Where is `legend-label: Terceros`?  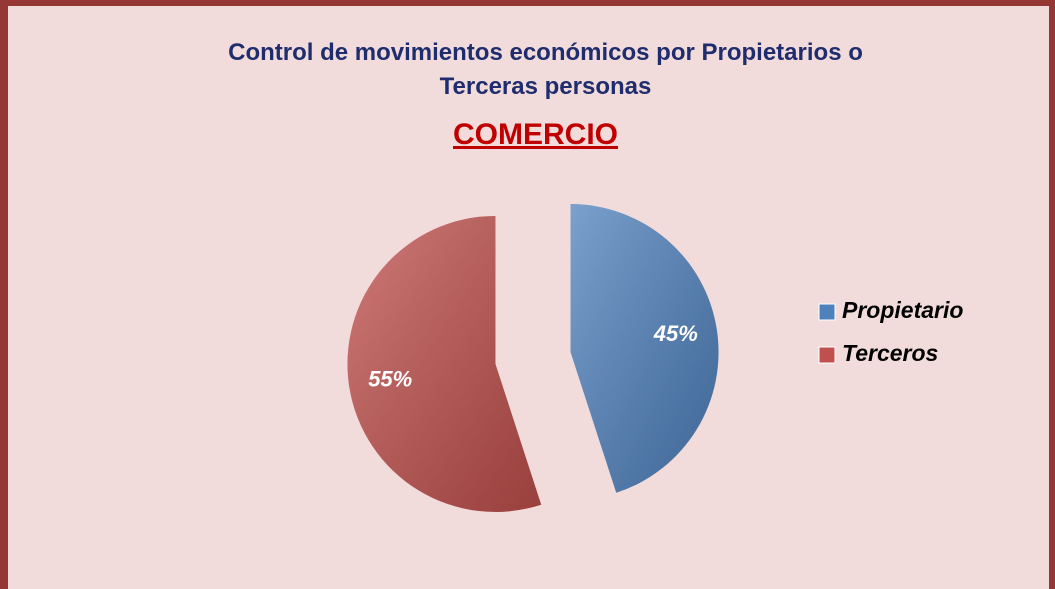 legend-label: Terceros is located at coordinates (890, 353).